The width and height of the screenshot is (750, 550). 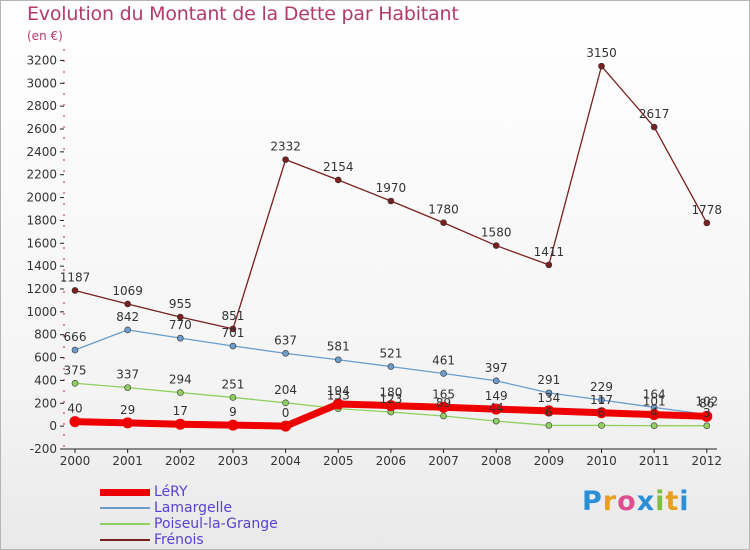 What do you see at coordinates (707, 461) in the screenshot?
I see `x-tick-label: 2012` at bounding box center [707, 461].